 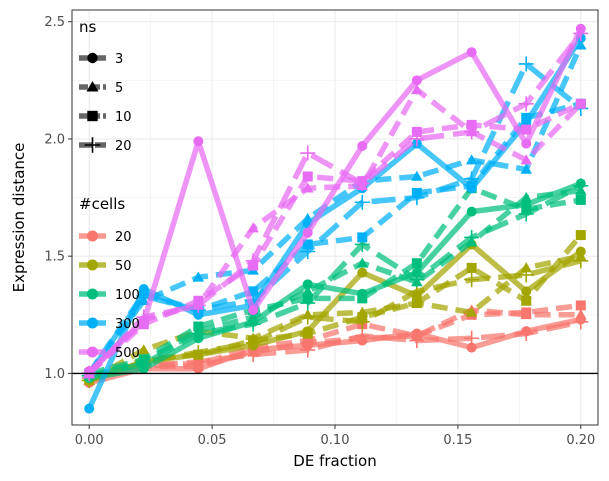 What do you see at coordinates (54, 22) in the screenshot?
I see `y-tick-label: 2.5` at bounding box center [54, 22].